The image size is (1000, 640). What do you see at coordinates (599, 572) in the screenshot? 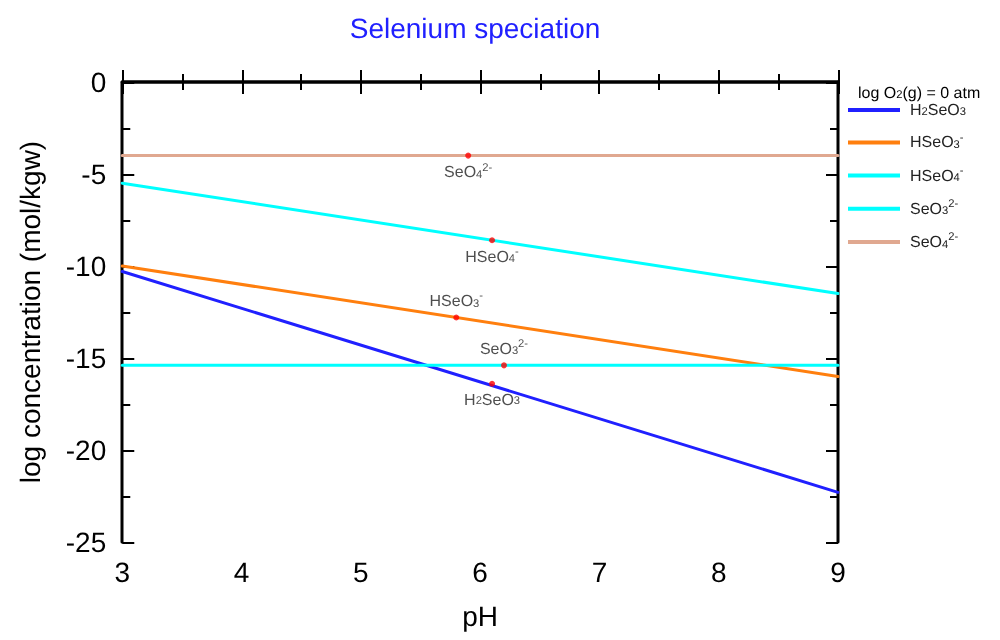
I see `x-tick-label: 7` at bounding box center [599, 572].